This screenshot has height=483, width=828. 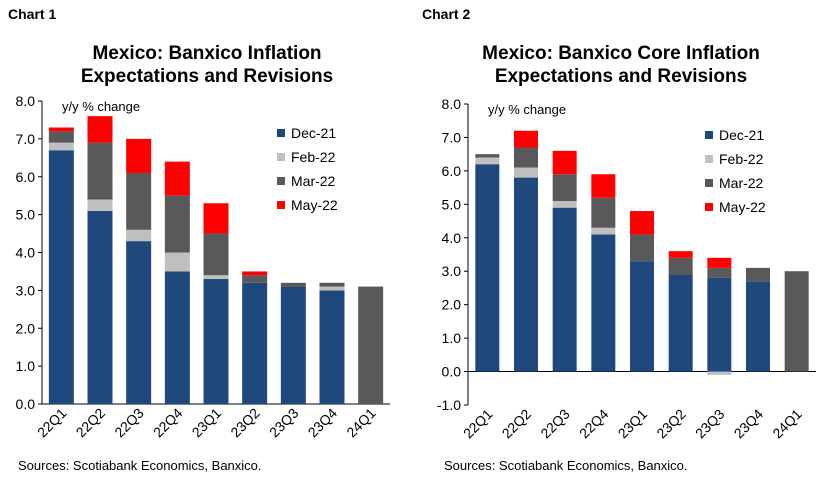 What do you see at coordinates (446, 14) in the screenshot?
I see `chart-label: Chart 2` at bounding box center [446, 14].